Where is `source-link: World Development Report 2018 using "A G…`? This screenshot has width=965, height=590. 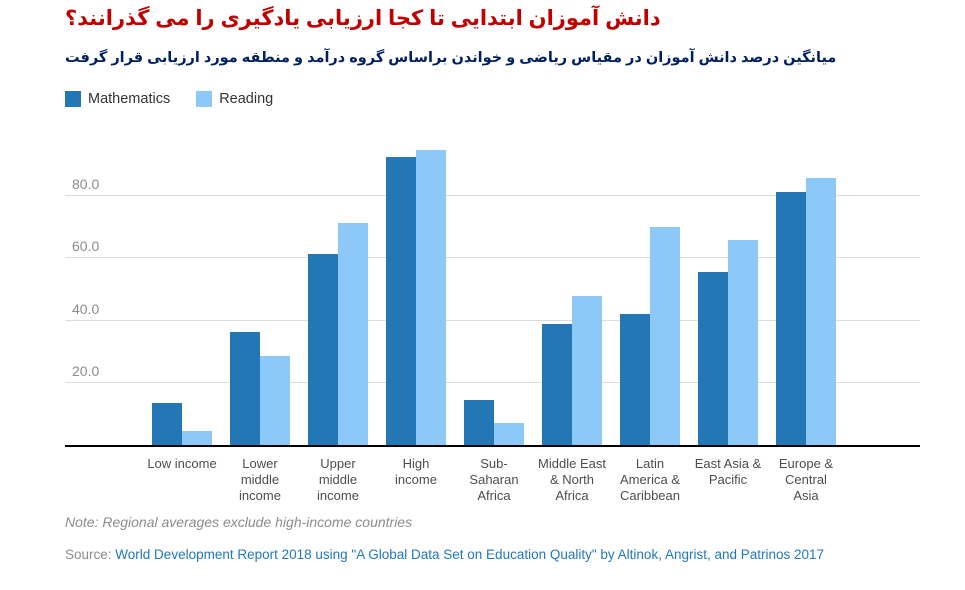 source-link: World Development Report 2018 using "A G… is located at coordinates (470, 554).